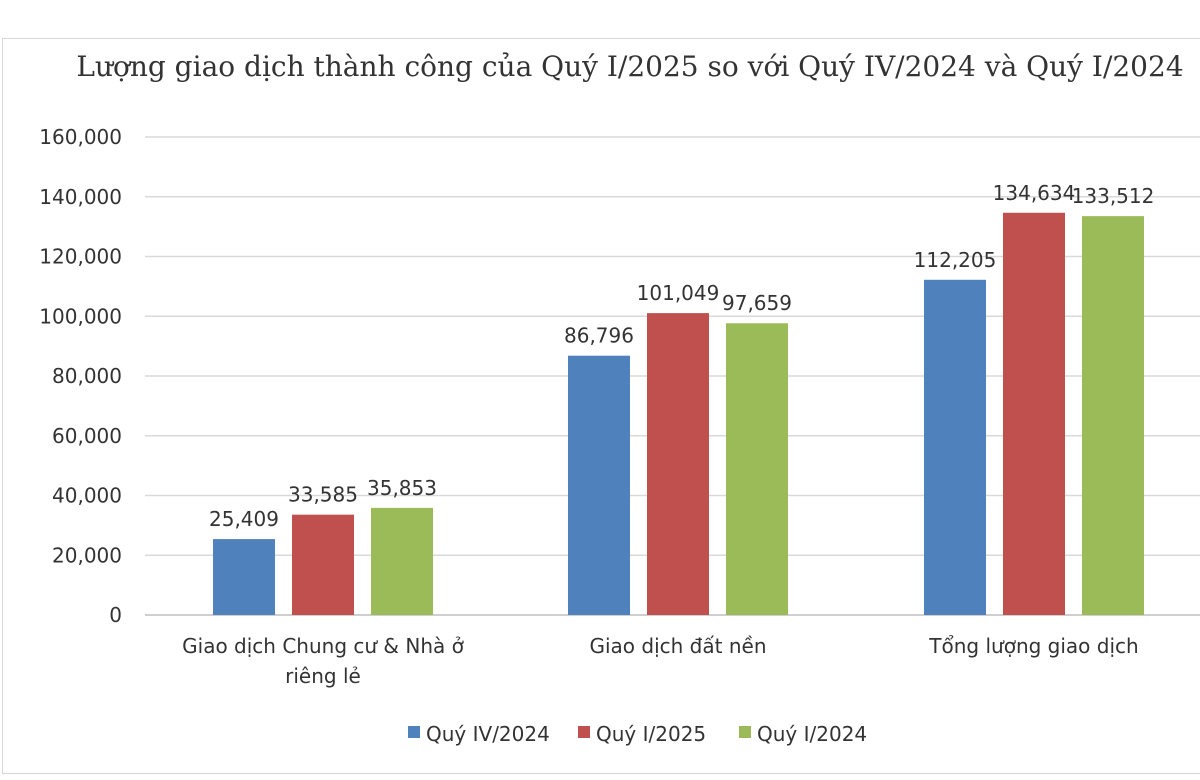  What do you see at coordinates (244, 519) in the screenshot?
I see `data-label: 25,409` at bounding box center [244, 519].